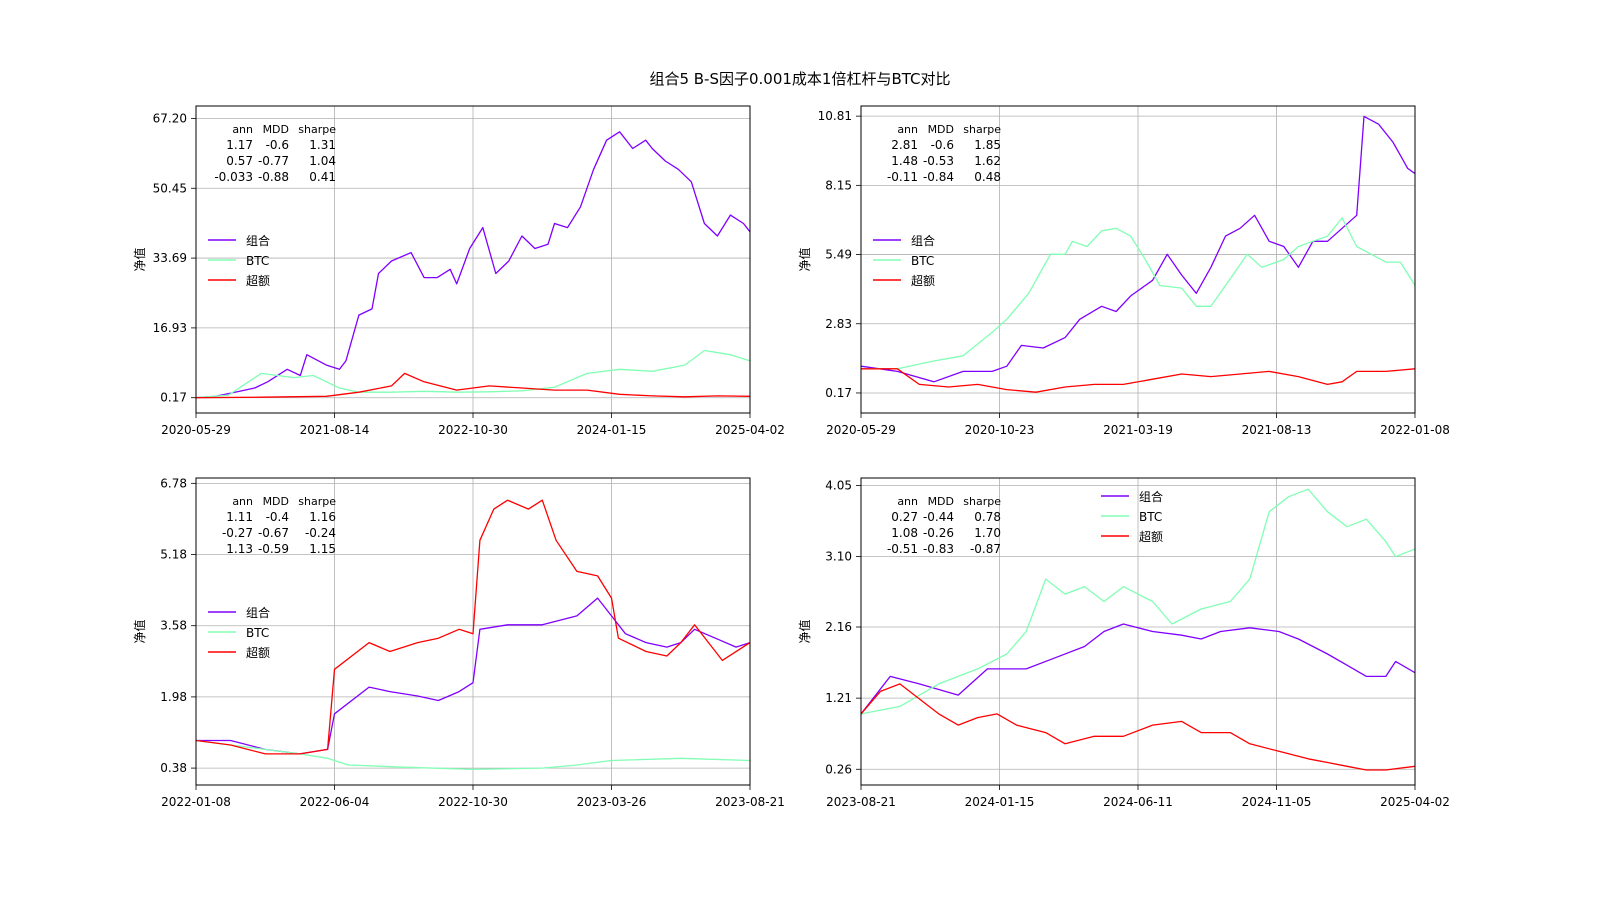 The height and width of the screenshot is (900, 1600). I want to click on stats-cell: 0.48, so click(987, 177).